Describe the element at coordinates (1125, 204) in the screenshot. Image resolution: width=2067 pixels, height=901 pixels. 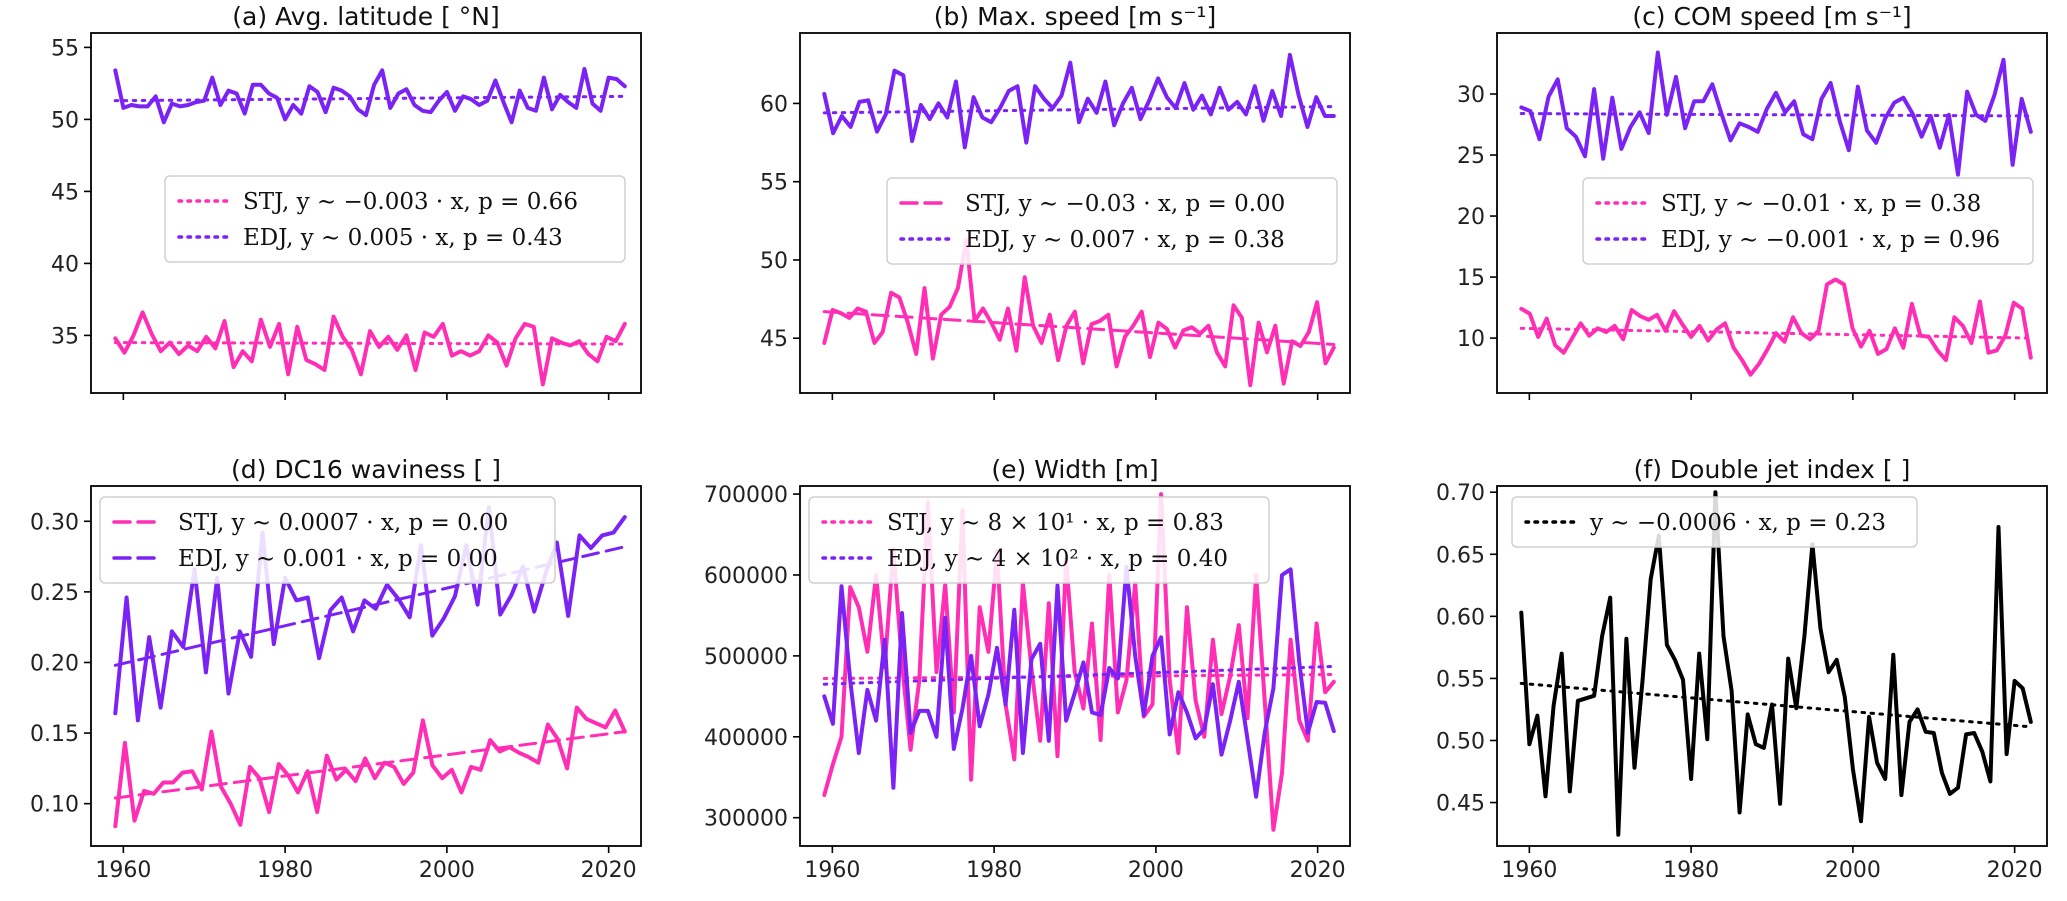
I see `legend-label: STJ, y ∼ −0.03 · x, p = 0.00` at that location.